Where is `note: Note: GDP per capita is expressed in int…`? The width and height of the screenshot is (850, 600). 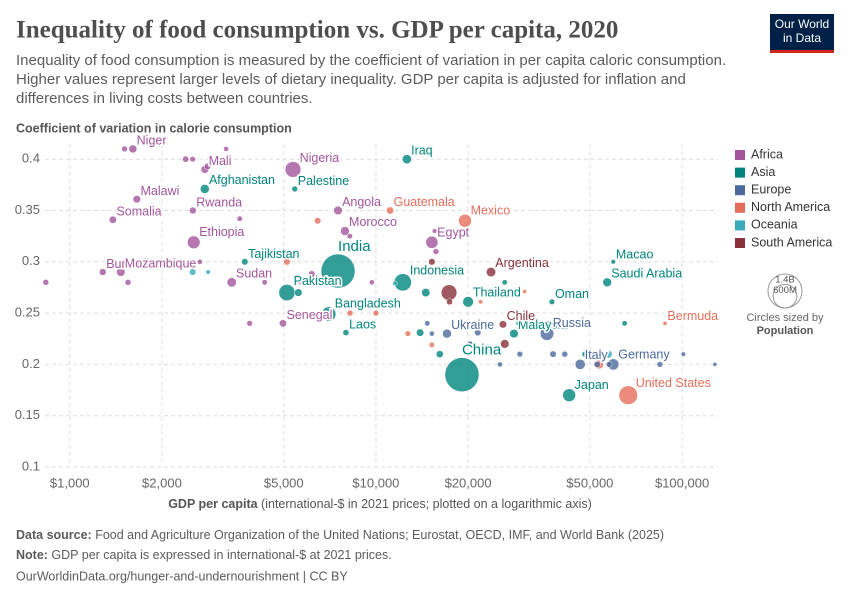 note: Note: GDP per capita is expressed in int… is located at coordinates (204, 555).